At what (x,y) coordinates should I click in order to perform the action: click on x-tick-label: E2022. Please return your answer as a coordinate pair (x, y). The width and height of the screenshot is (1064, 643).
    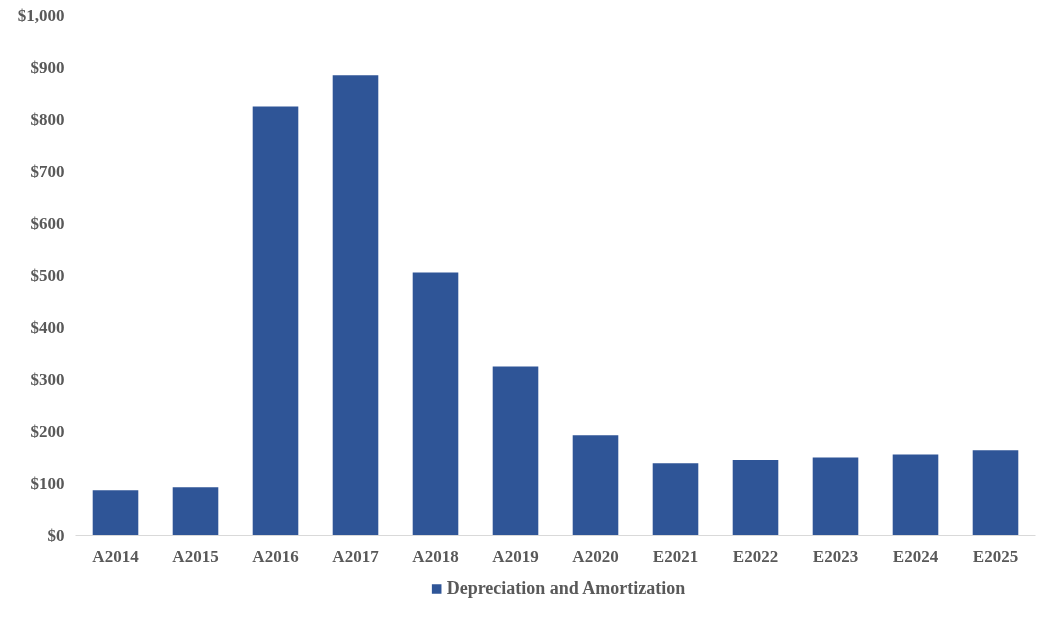
    Looking at the image, I should click on (755, 556).